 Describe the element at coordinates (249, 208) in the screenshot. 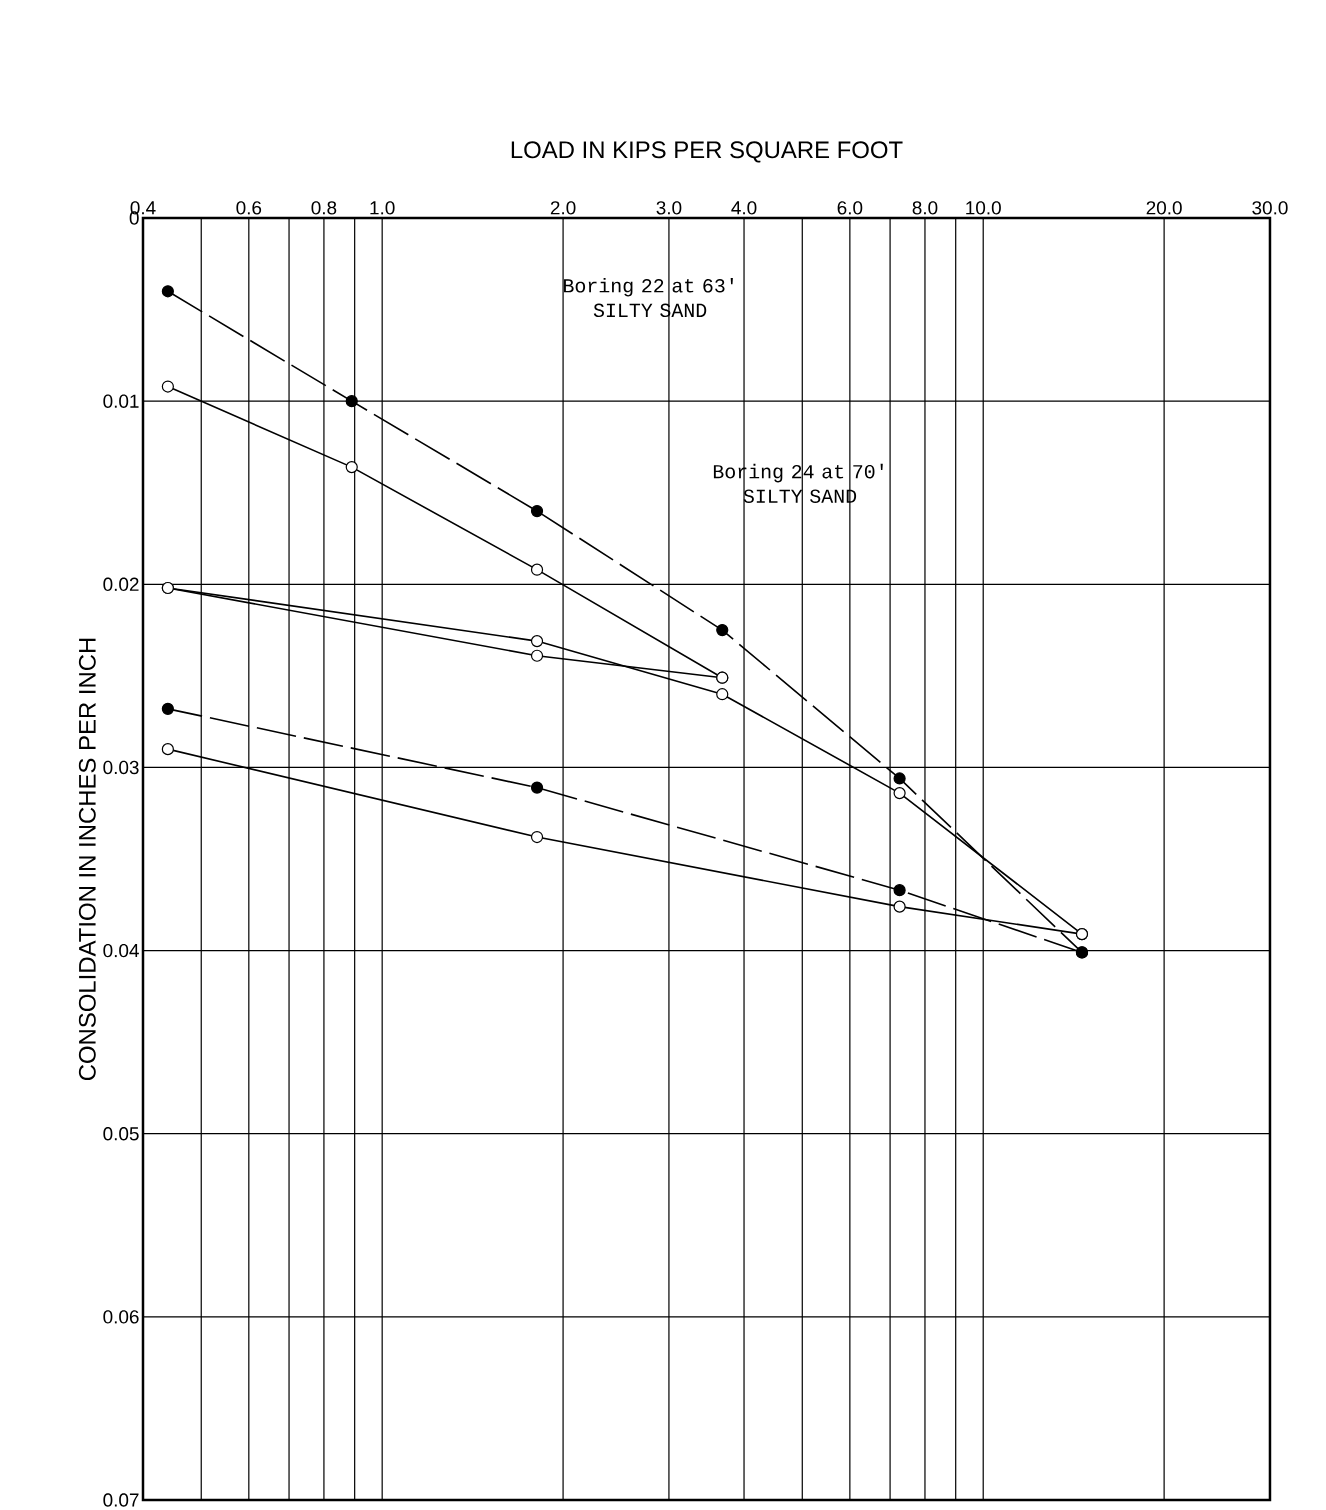

I see `x-tick-label: 0.6` at that location.